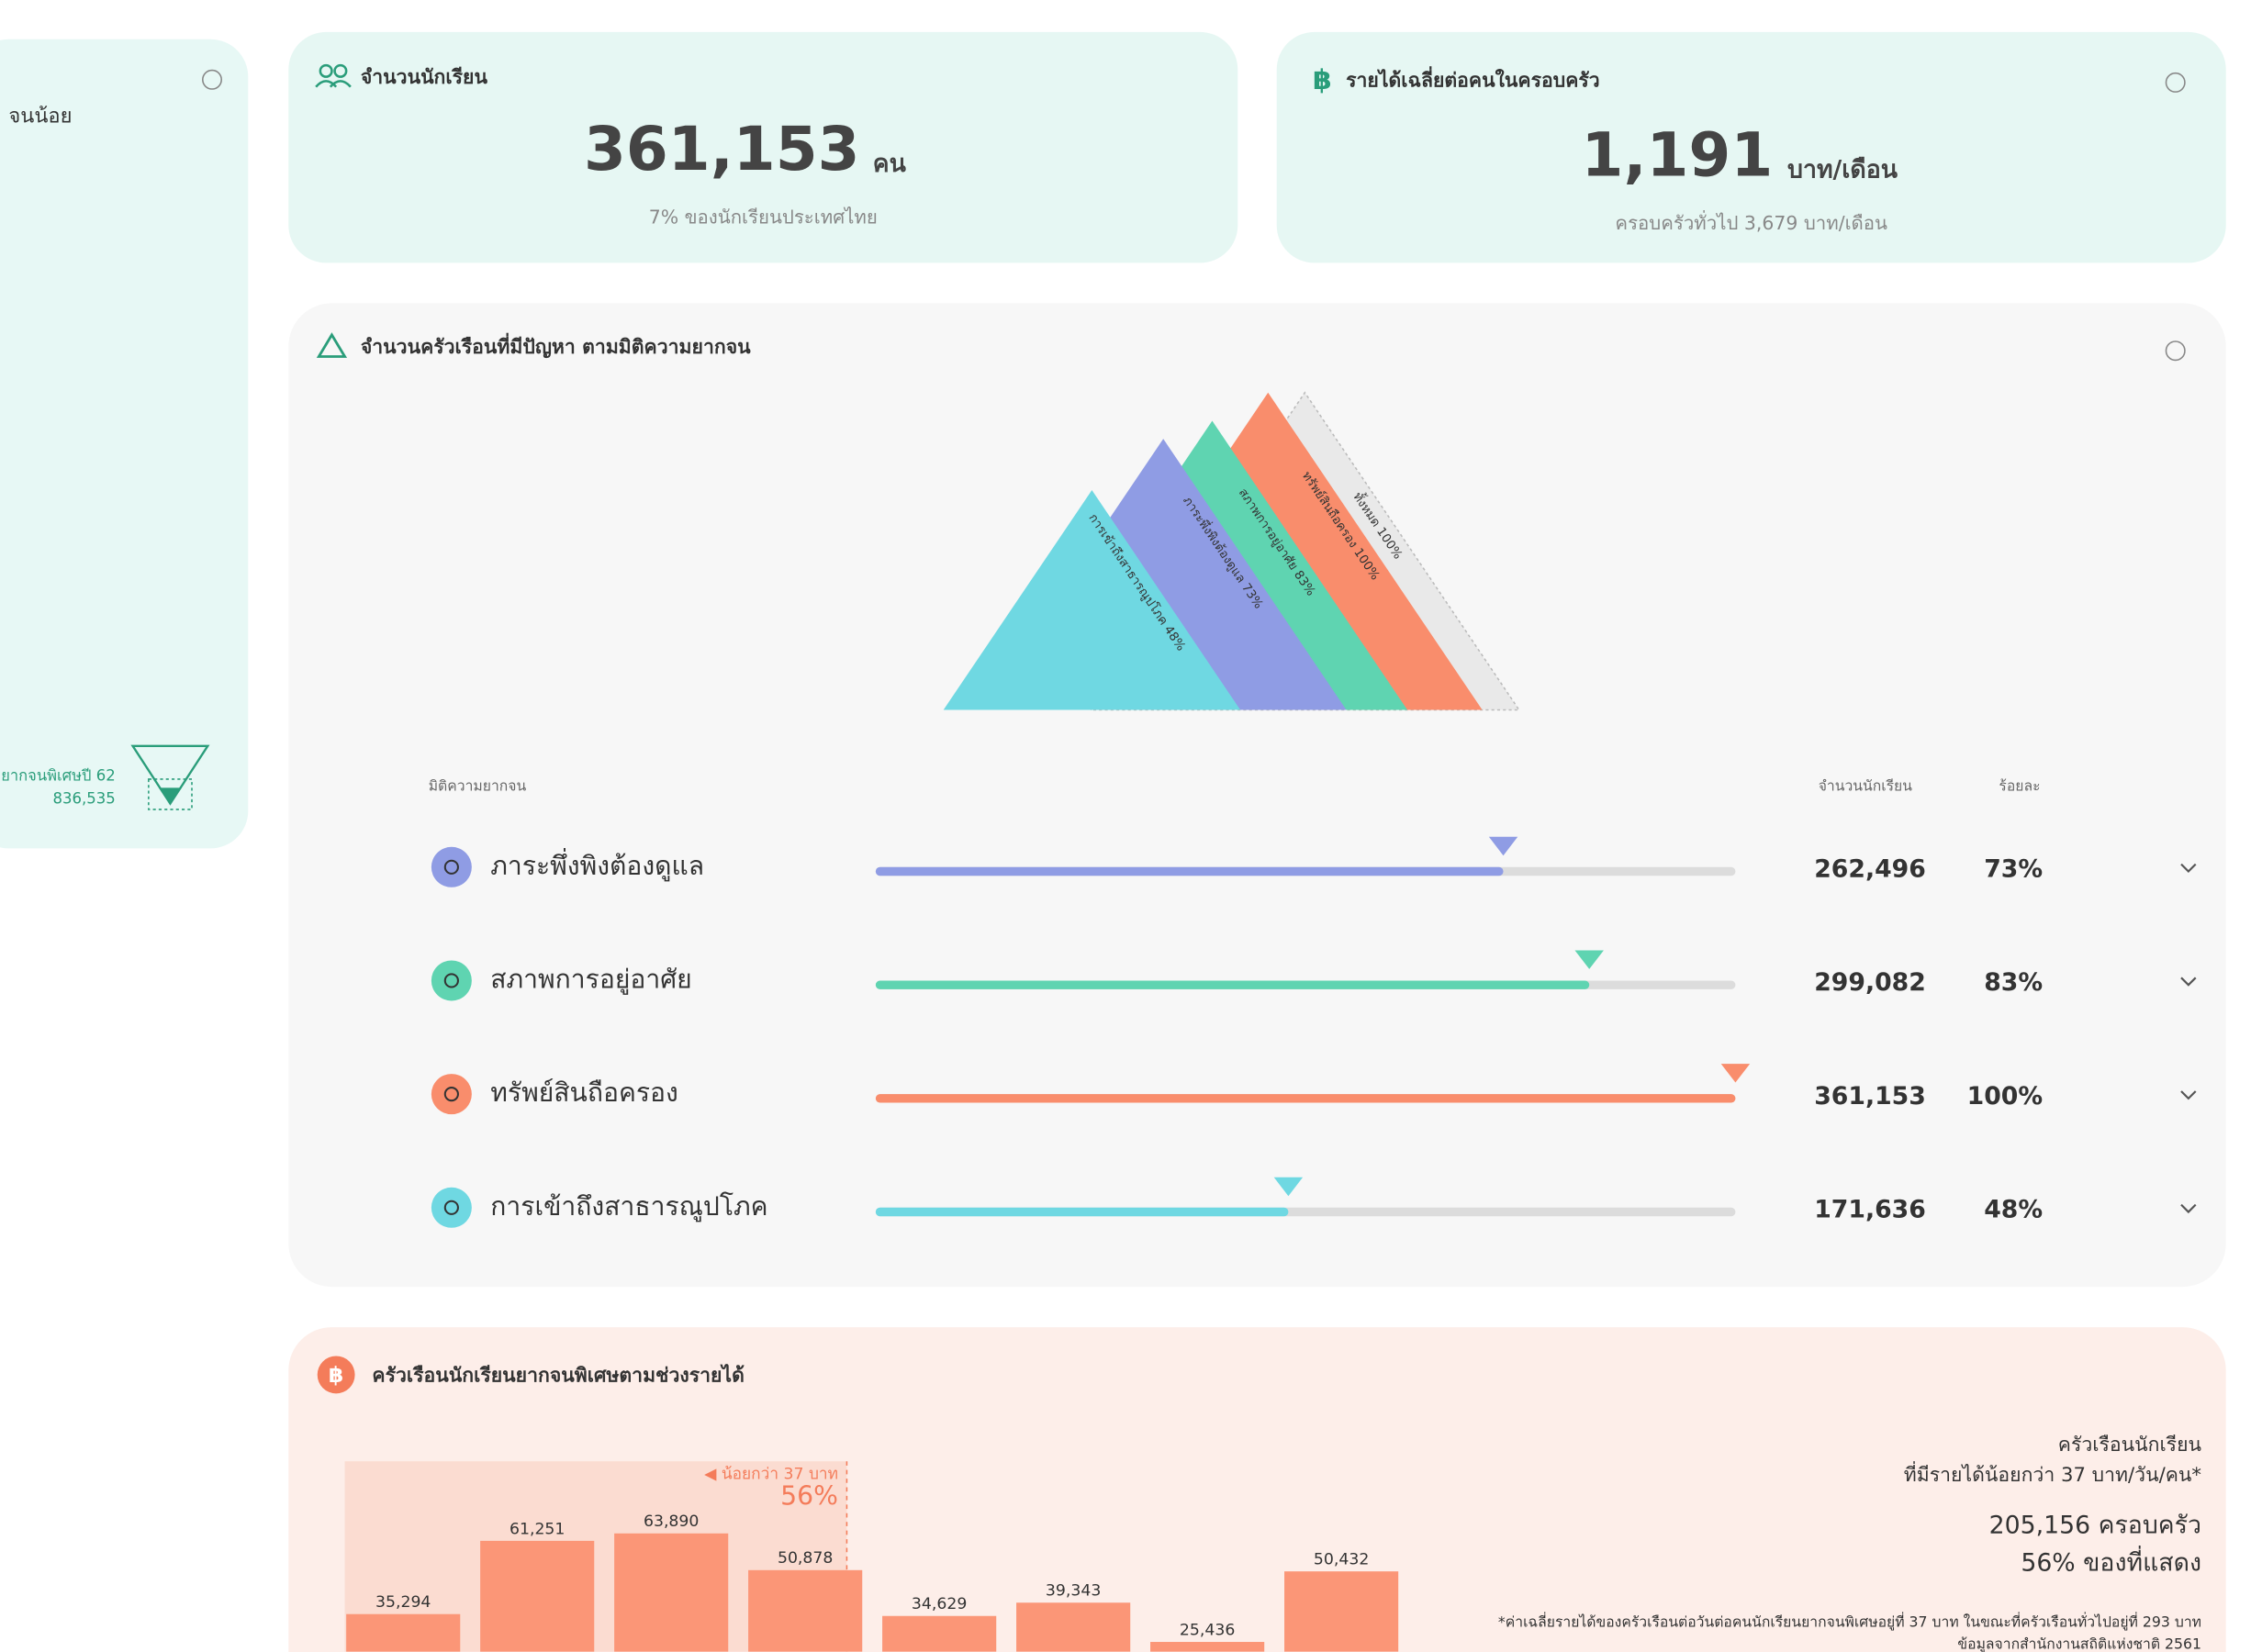 This screenshot has height=1652, width=2262. What do you see at coordinates (2095, 1525) in the screenshot?
I see `summary-count: 205,156 ครอบครัว` at bounding box center [2095, 1525].